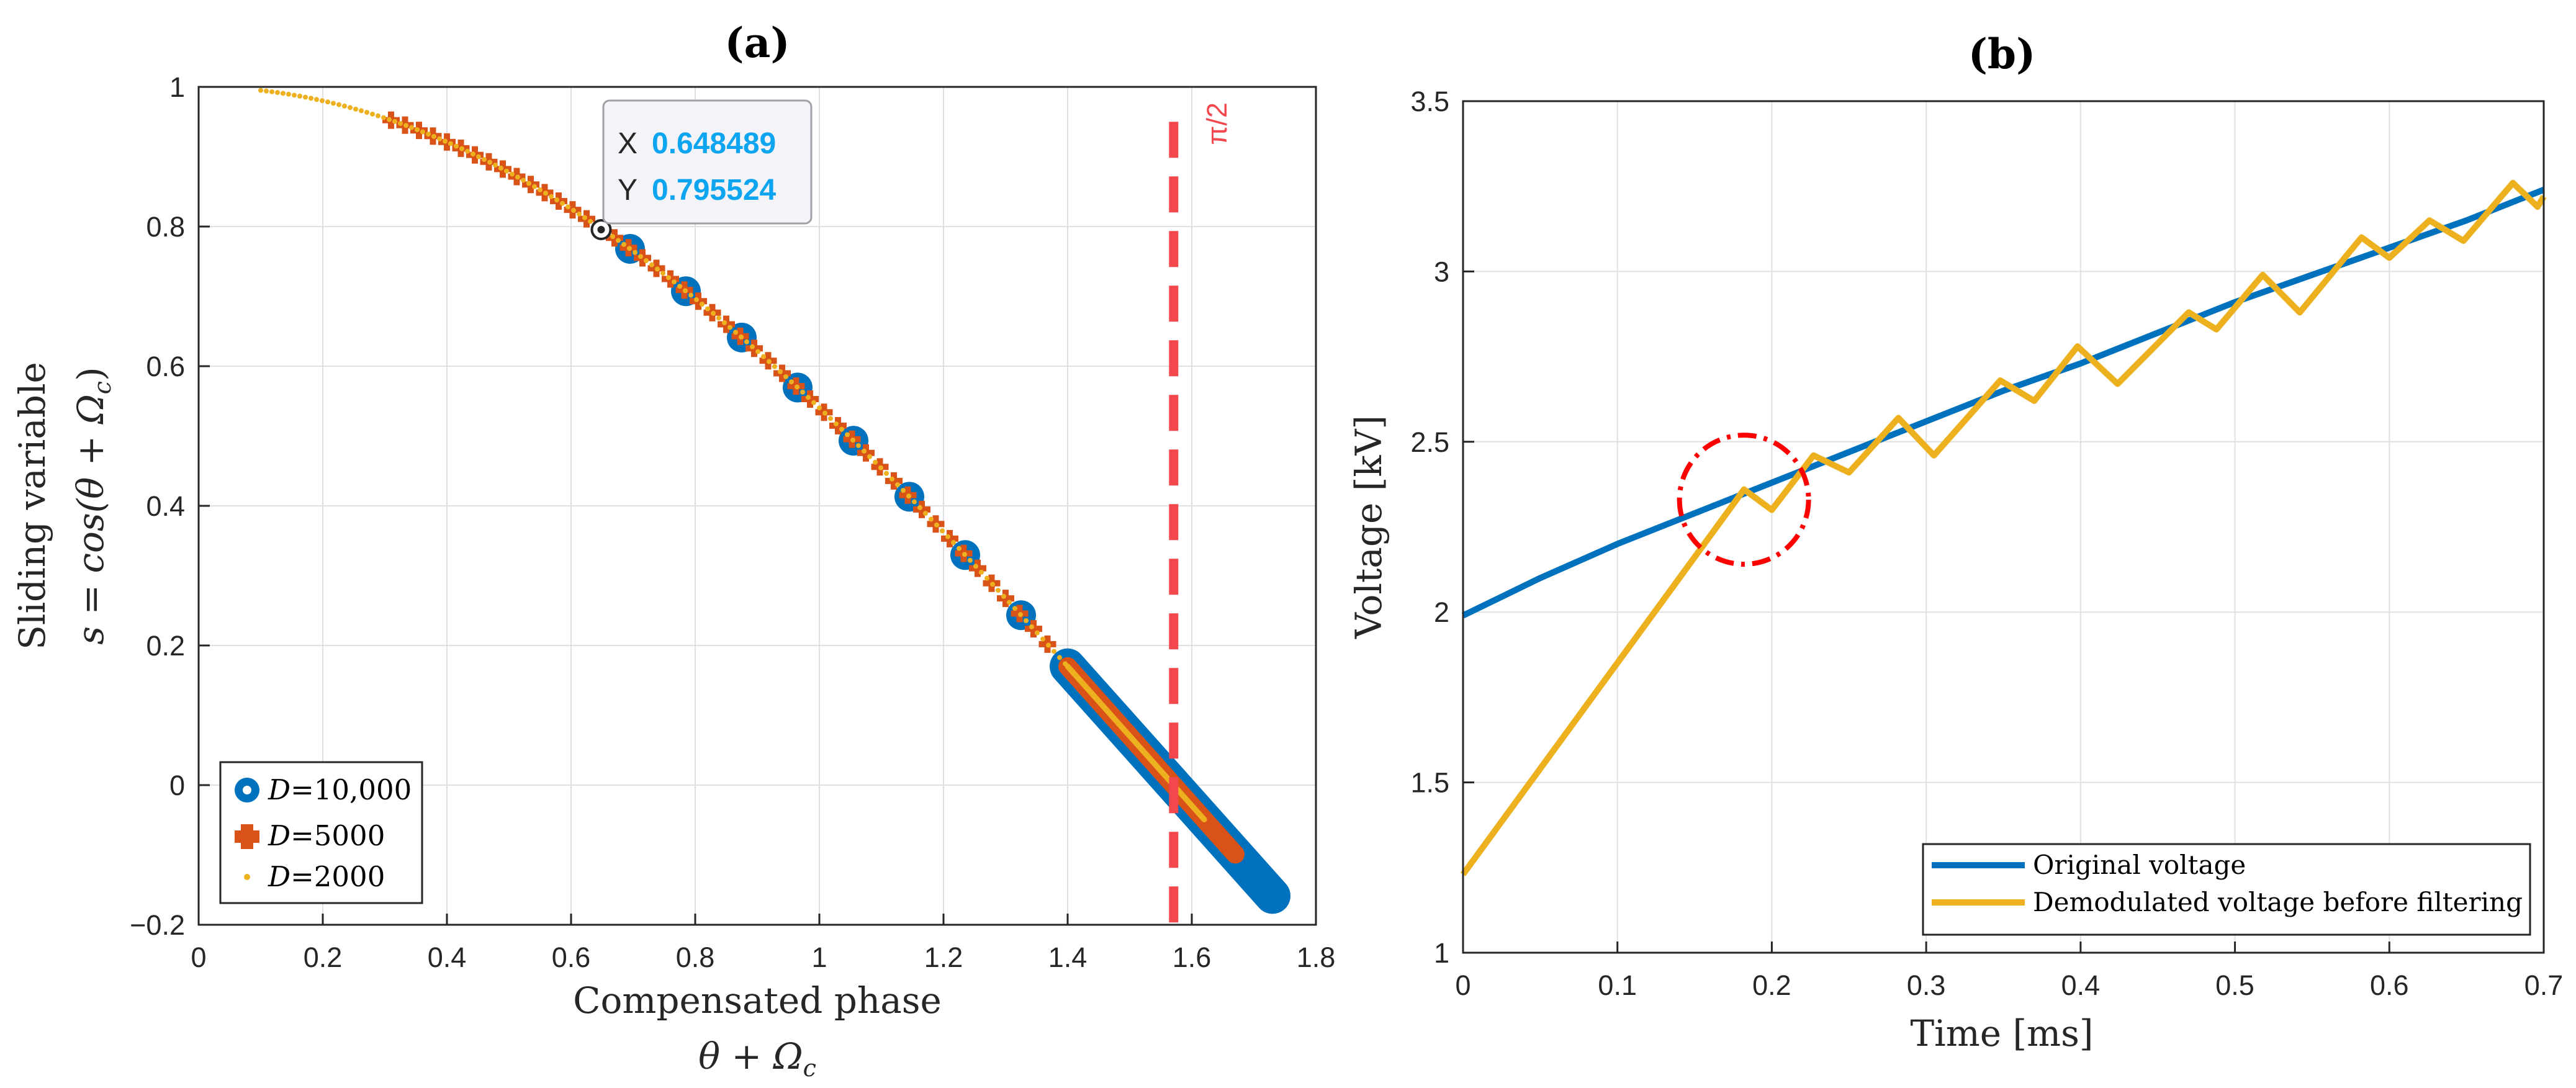 This screenshot has height=1088, width=2576. What do you see at coordinates (2139, 865) in the screenshot?
I see `legend-label-original-voltage: Original voltage` at bounding box center [2139, 865].